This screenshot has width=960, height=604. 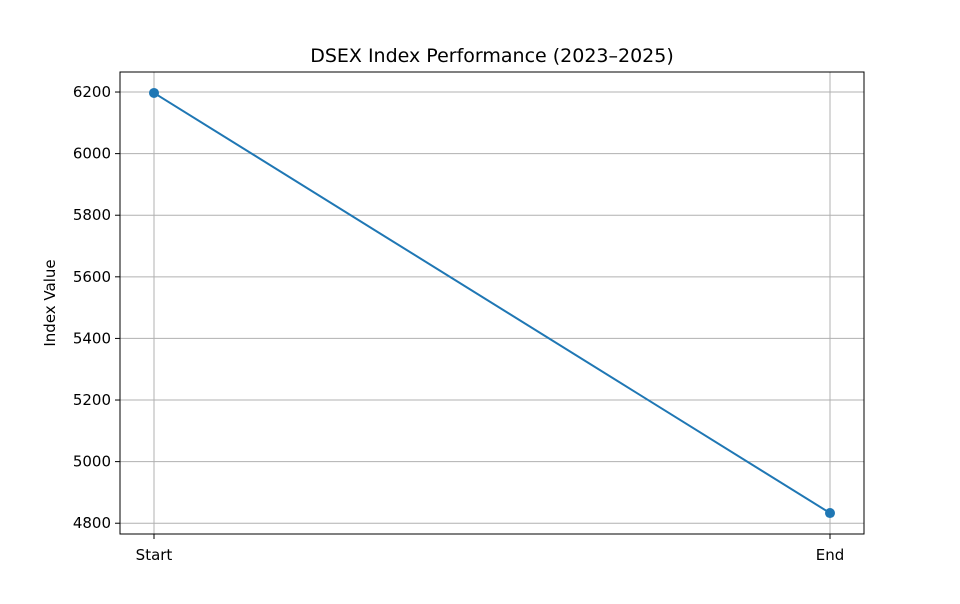 What do you see at coordinates (92, 215) in the screenshot?
I see `y-tick-label: 5800` at bounding box center [92, 215].